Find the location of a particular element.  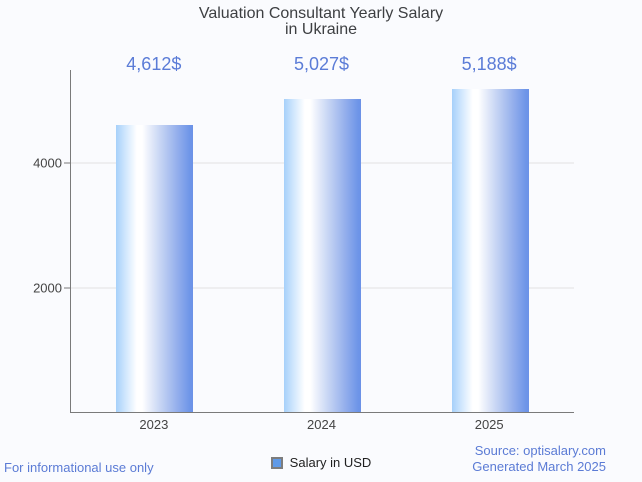

chart-title-line2: in Ukraine is located at coordinates (321, 29).